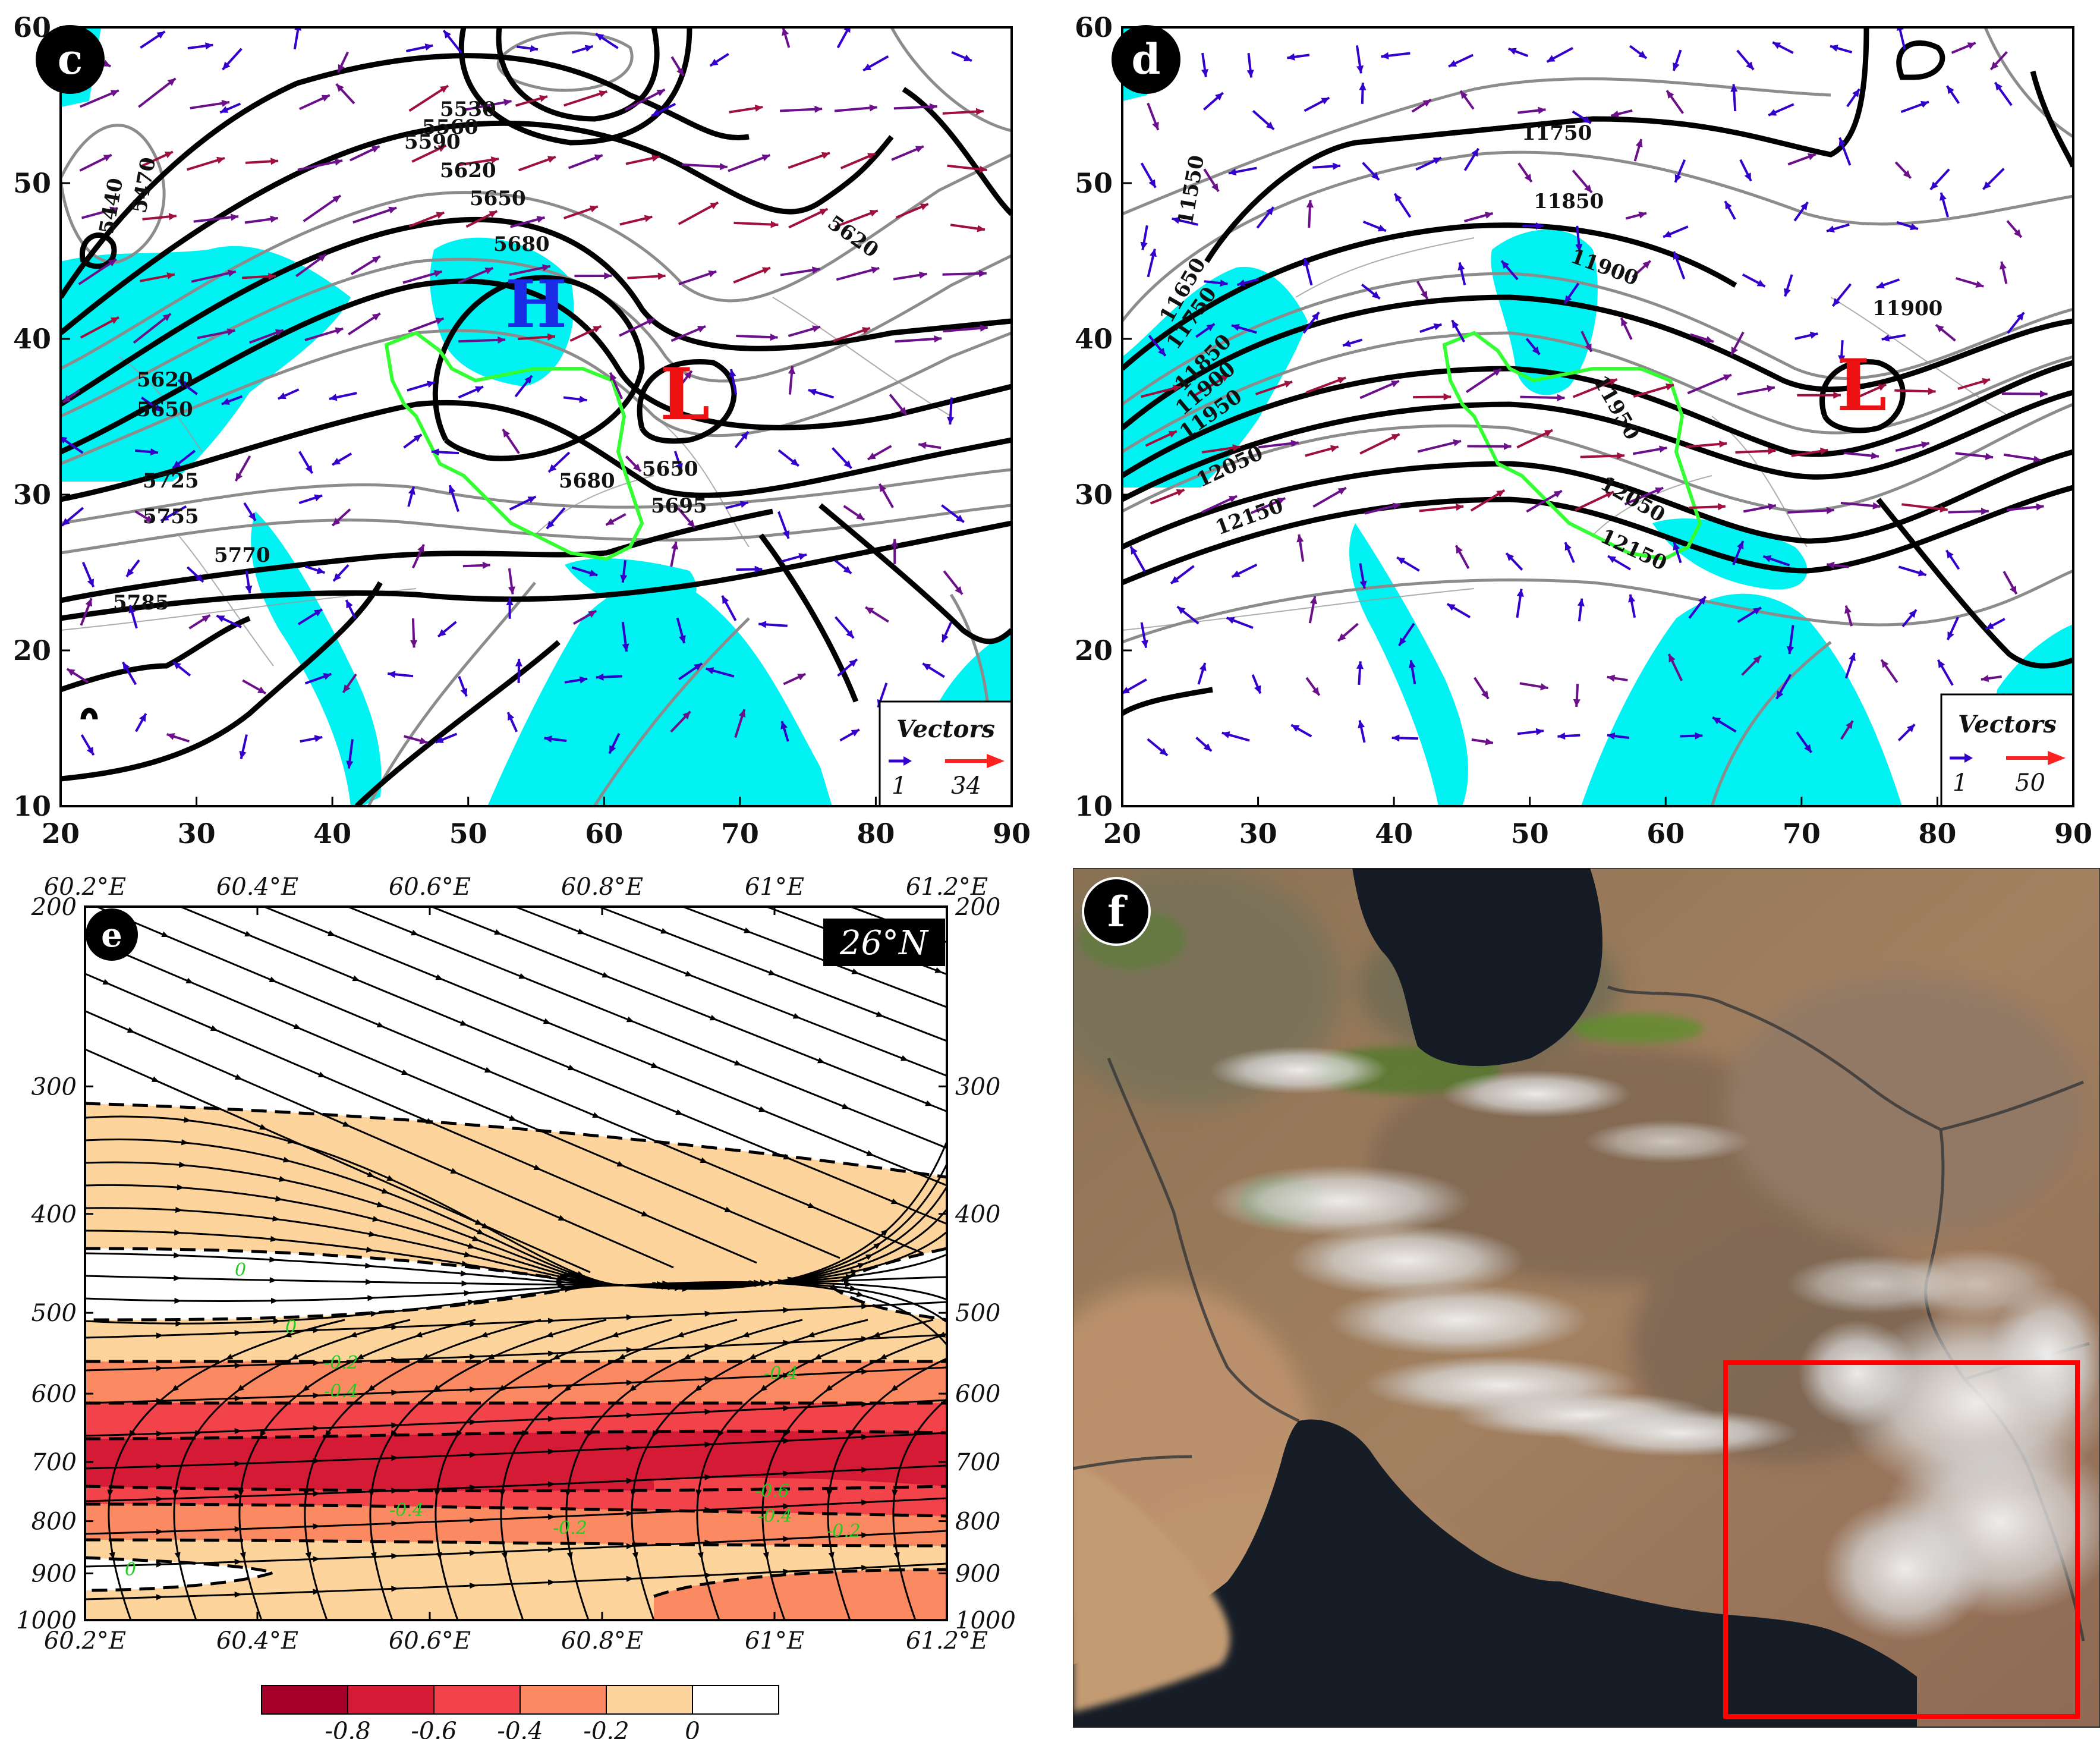 This screenshot has height=1739, width=2100. I want to click on omega-band-0.2to-0.4, so click(800, 1595).